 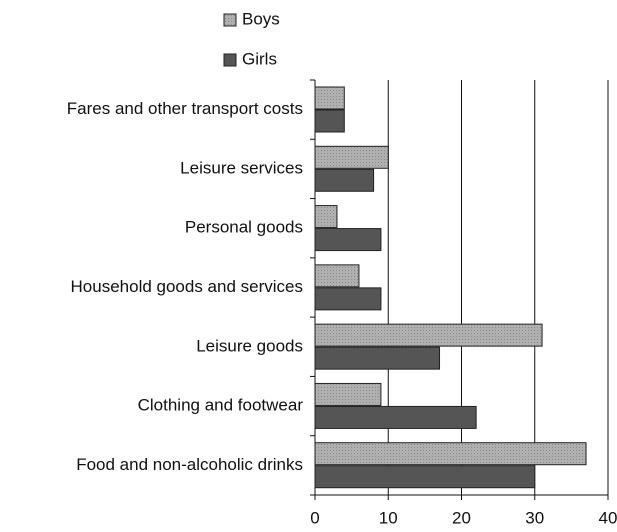 I want to click on y-tick-label: Fares and other transport costs, so click(x=185, y=108).